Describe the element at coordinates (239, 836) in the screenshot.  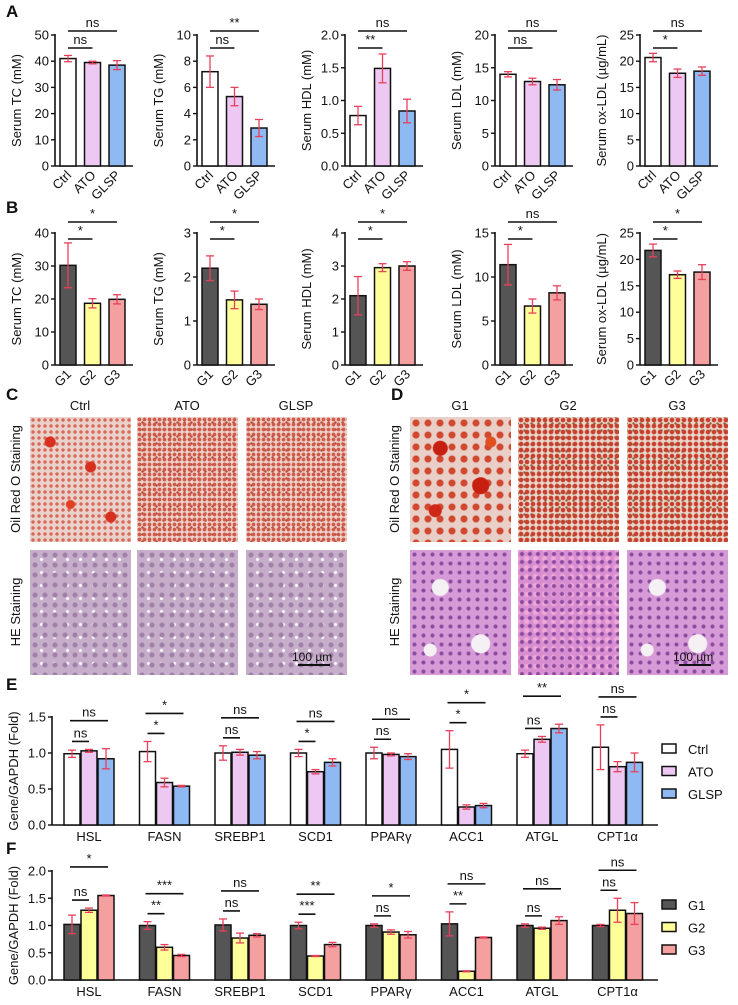
I see `x-tick-label: SREBP1` at that location.